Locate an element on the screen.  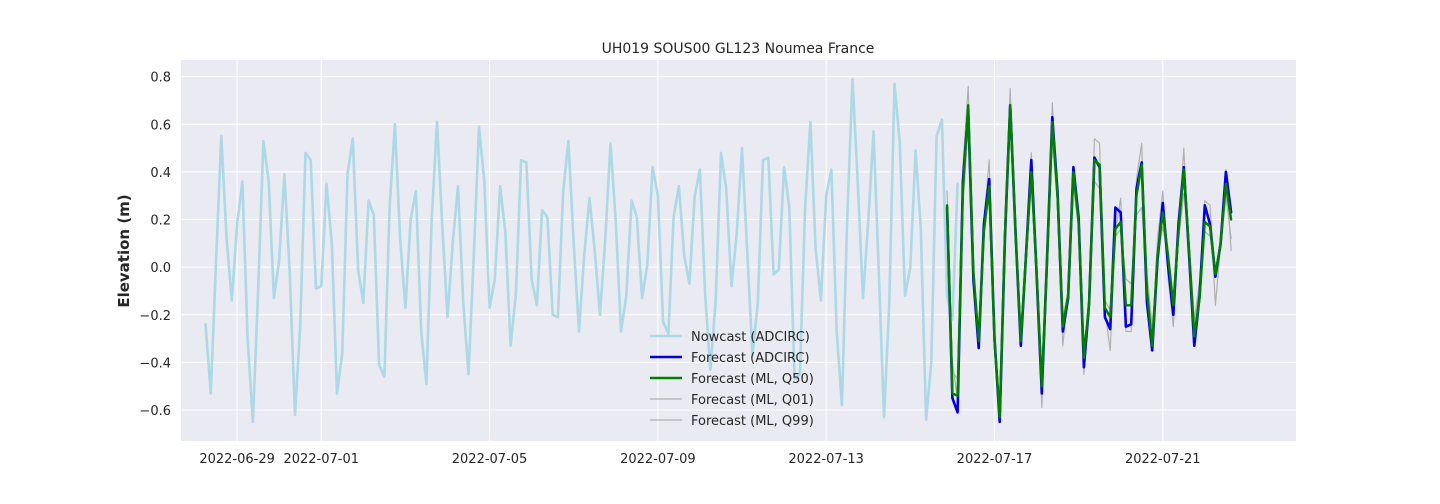
legend-label: Forecast (ML, Q01) is located at coordinates (752, 400).